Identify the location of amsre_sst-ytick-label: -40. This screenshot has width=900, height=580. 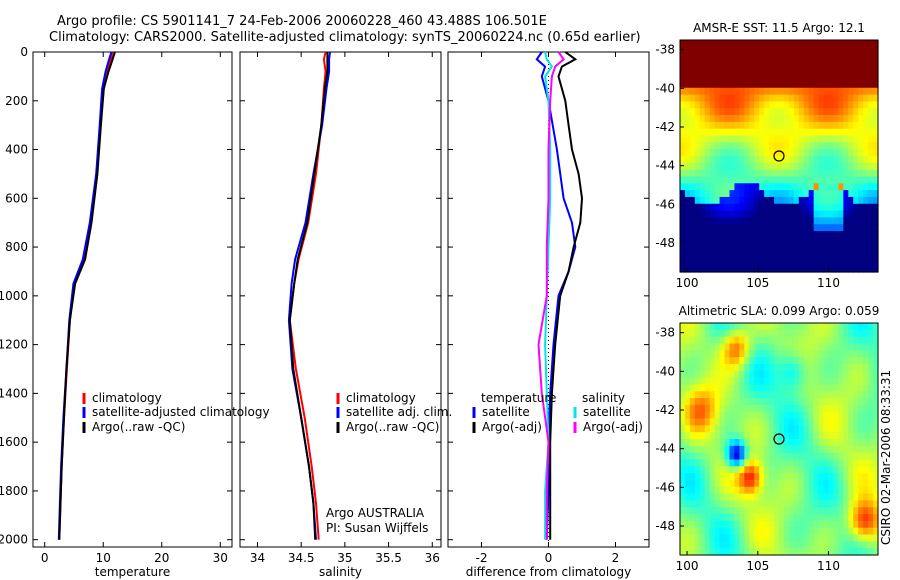
(665, 88).